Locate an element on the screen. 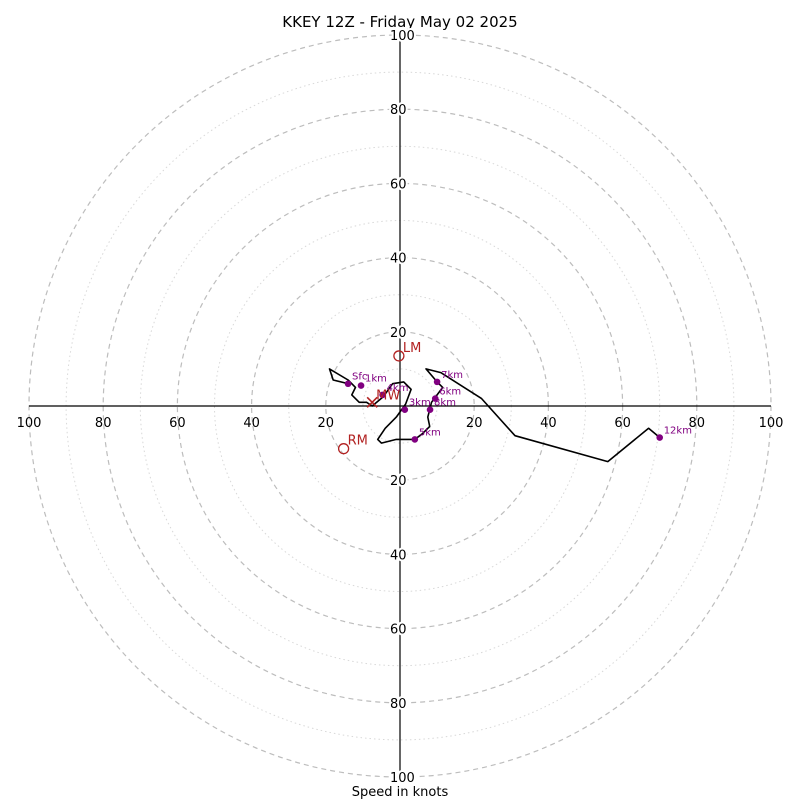 The height and width of the screenshot is (800, 800). storm-motion-RM is located at coordinates (343, 449).